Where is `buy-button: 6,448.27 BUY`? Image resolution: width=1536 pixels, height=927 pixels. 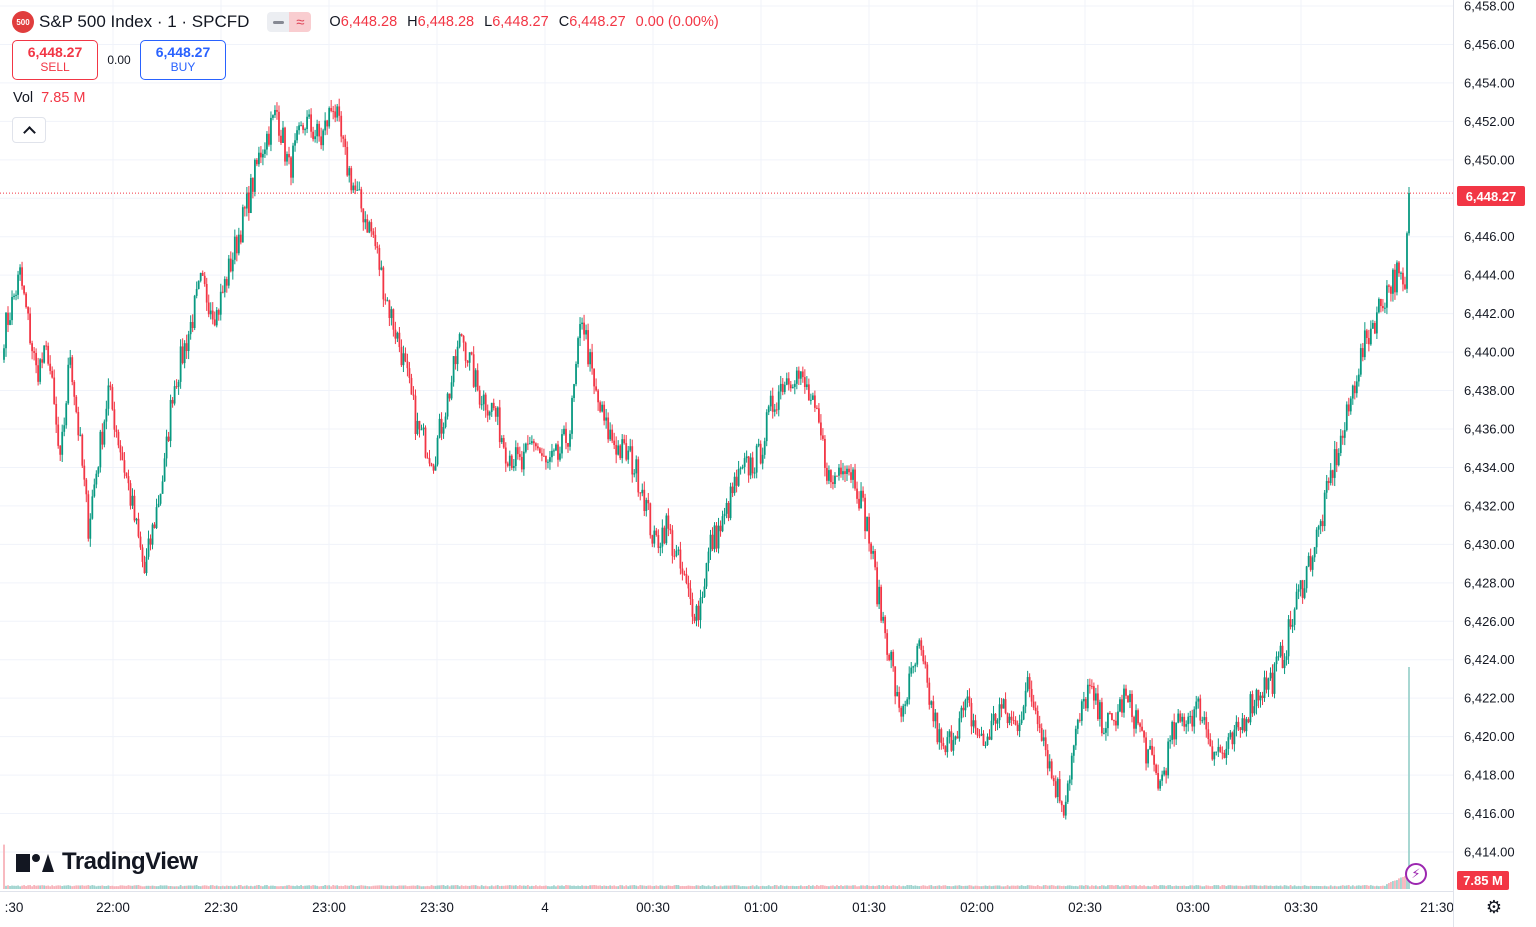
buy-button: 6,448.27 BUY is located at coordinates (183, 60).